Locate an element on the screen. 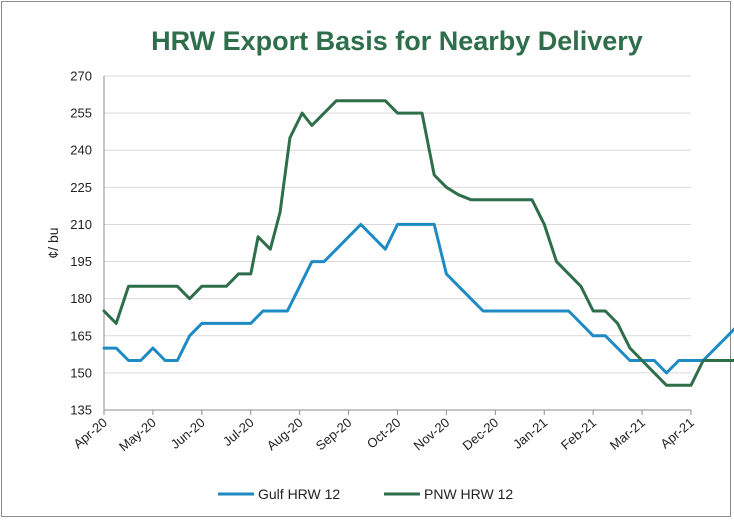 The height and width of the screenshot is (520, 734). y-tick-label: 180 is located at coordinates (81, 298).